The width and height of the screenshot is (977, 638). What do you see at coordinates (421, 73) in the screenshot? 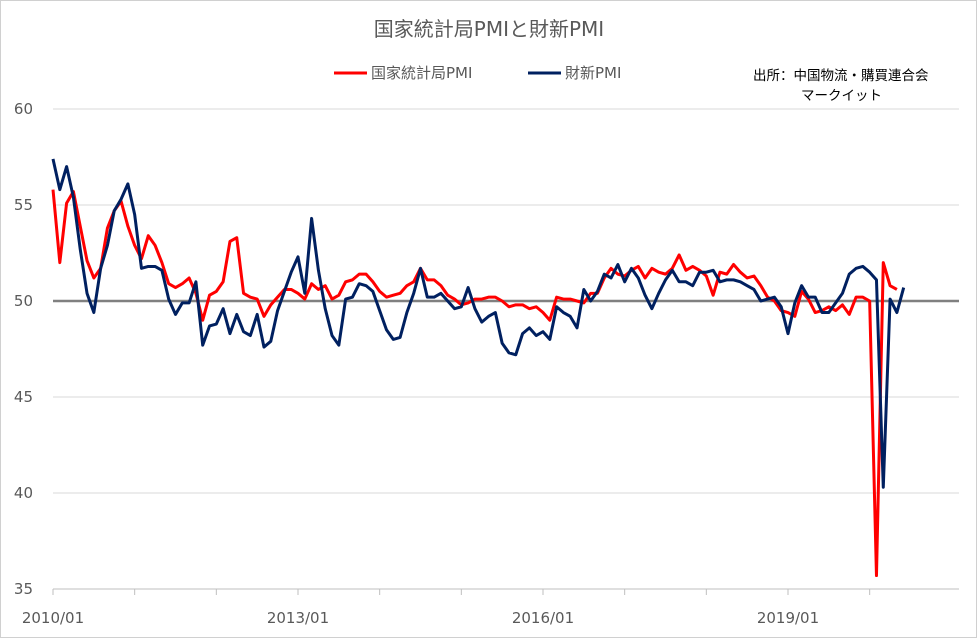
I see `legend-label-nbs: 国家統計局PMI` at bounding box center [421, 73].